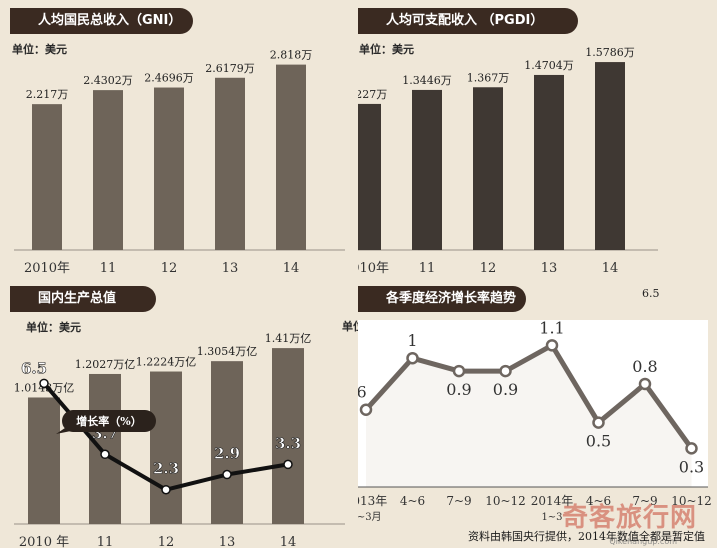  What do you see at coordinates (108, 80) in the screenshot?
I see `bar-value-label: 2.4302万` at bounding box center [108, 80].